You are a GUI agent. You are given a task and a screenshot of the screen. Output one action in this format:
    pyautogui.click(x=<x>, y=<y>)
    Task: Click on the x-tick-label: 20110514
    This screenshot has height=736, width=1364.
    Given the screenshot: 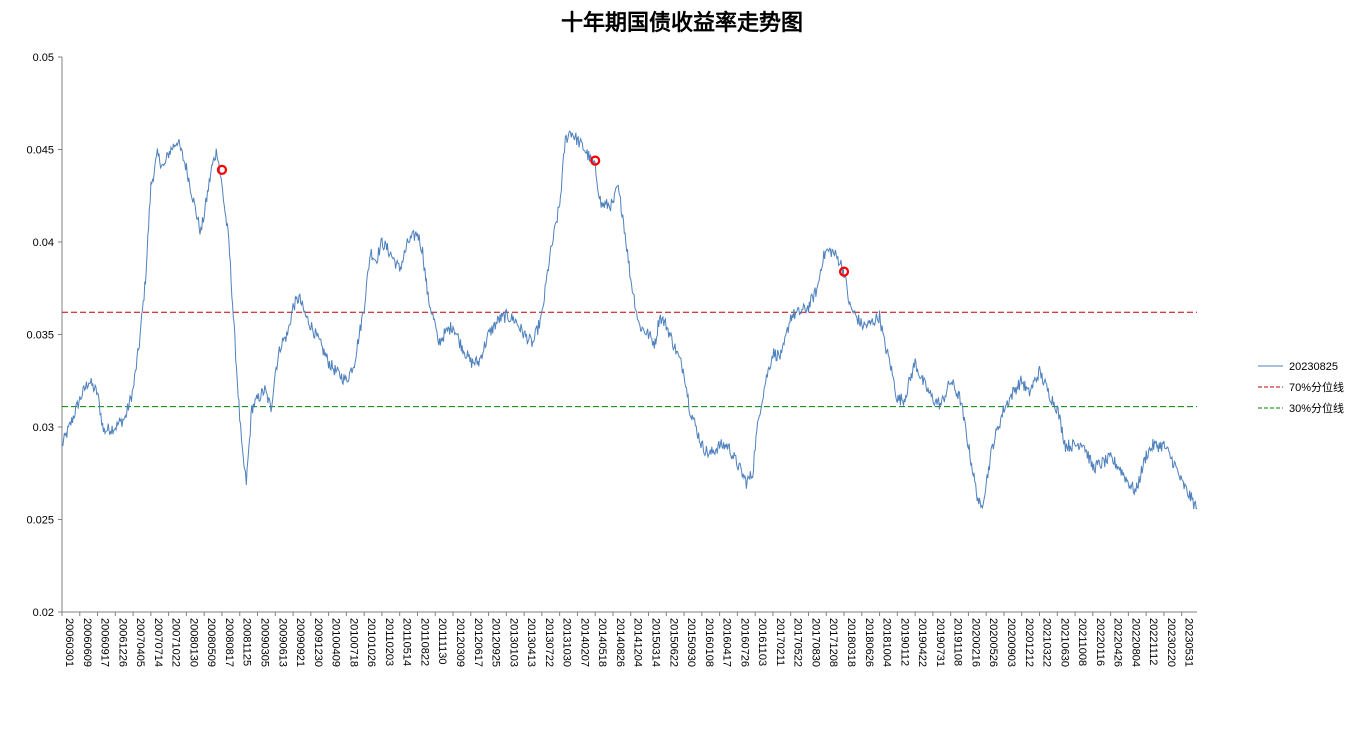 What is the action you would take?
    pyautogui.click(x=407, y=642)
    